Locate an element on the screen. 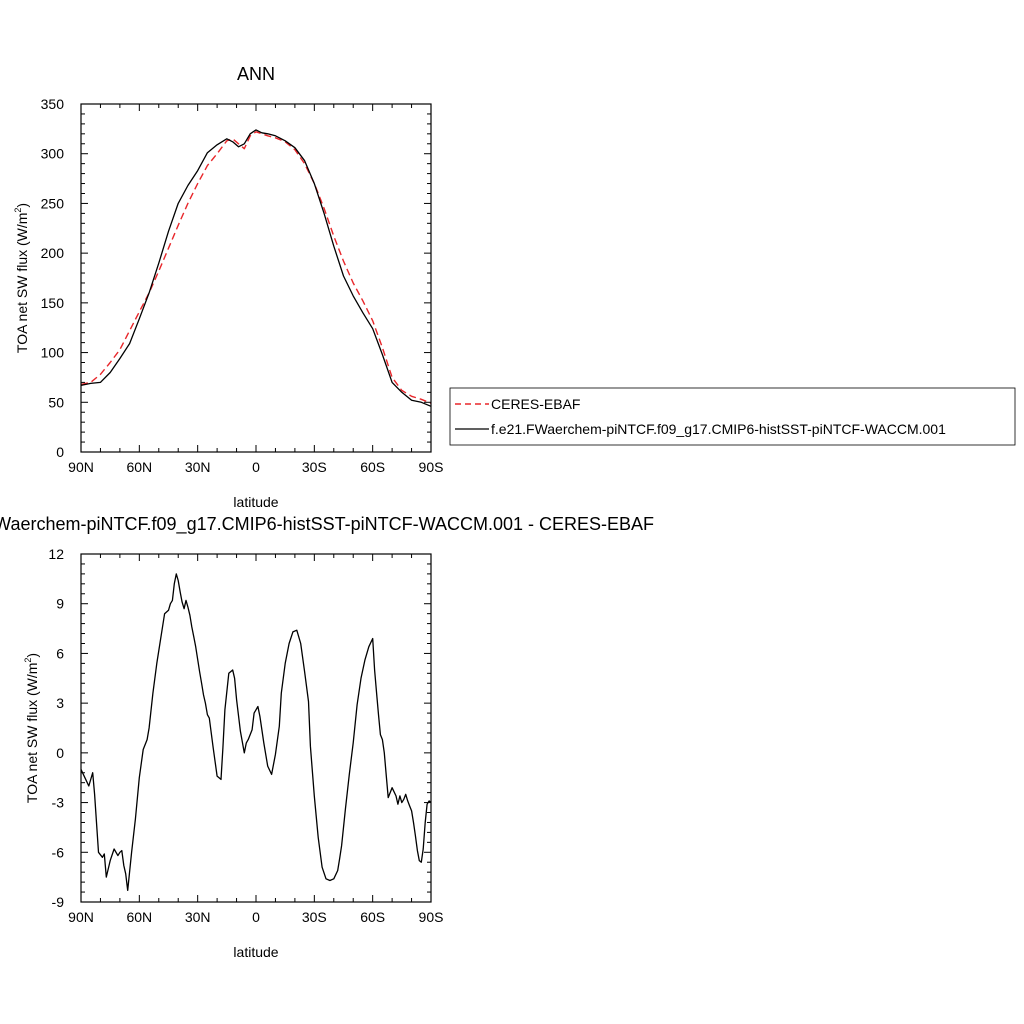 The image size is (1024, 1024). y-tick-label: -6 is located at coordinates (58, 852).